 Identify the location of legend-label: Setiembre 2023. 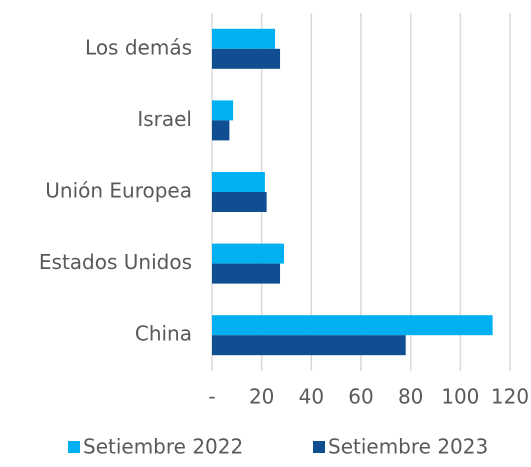
(408, 447).